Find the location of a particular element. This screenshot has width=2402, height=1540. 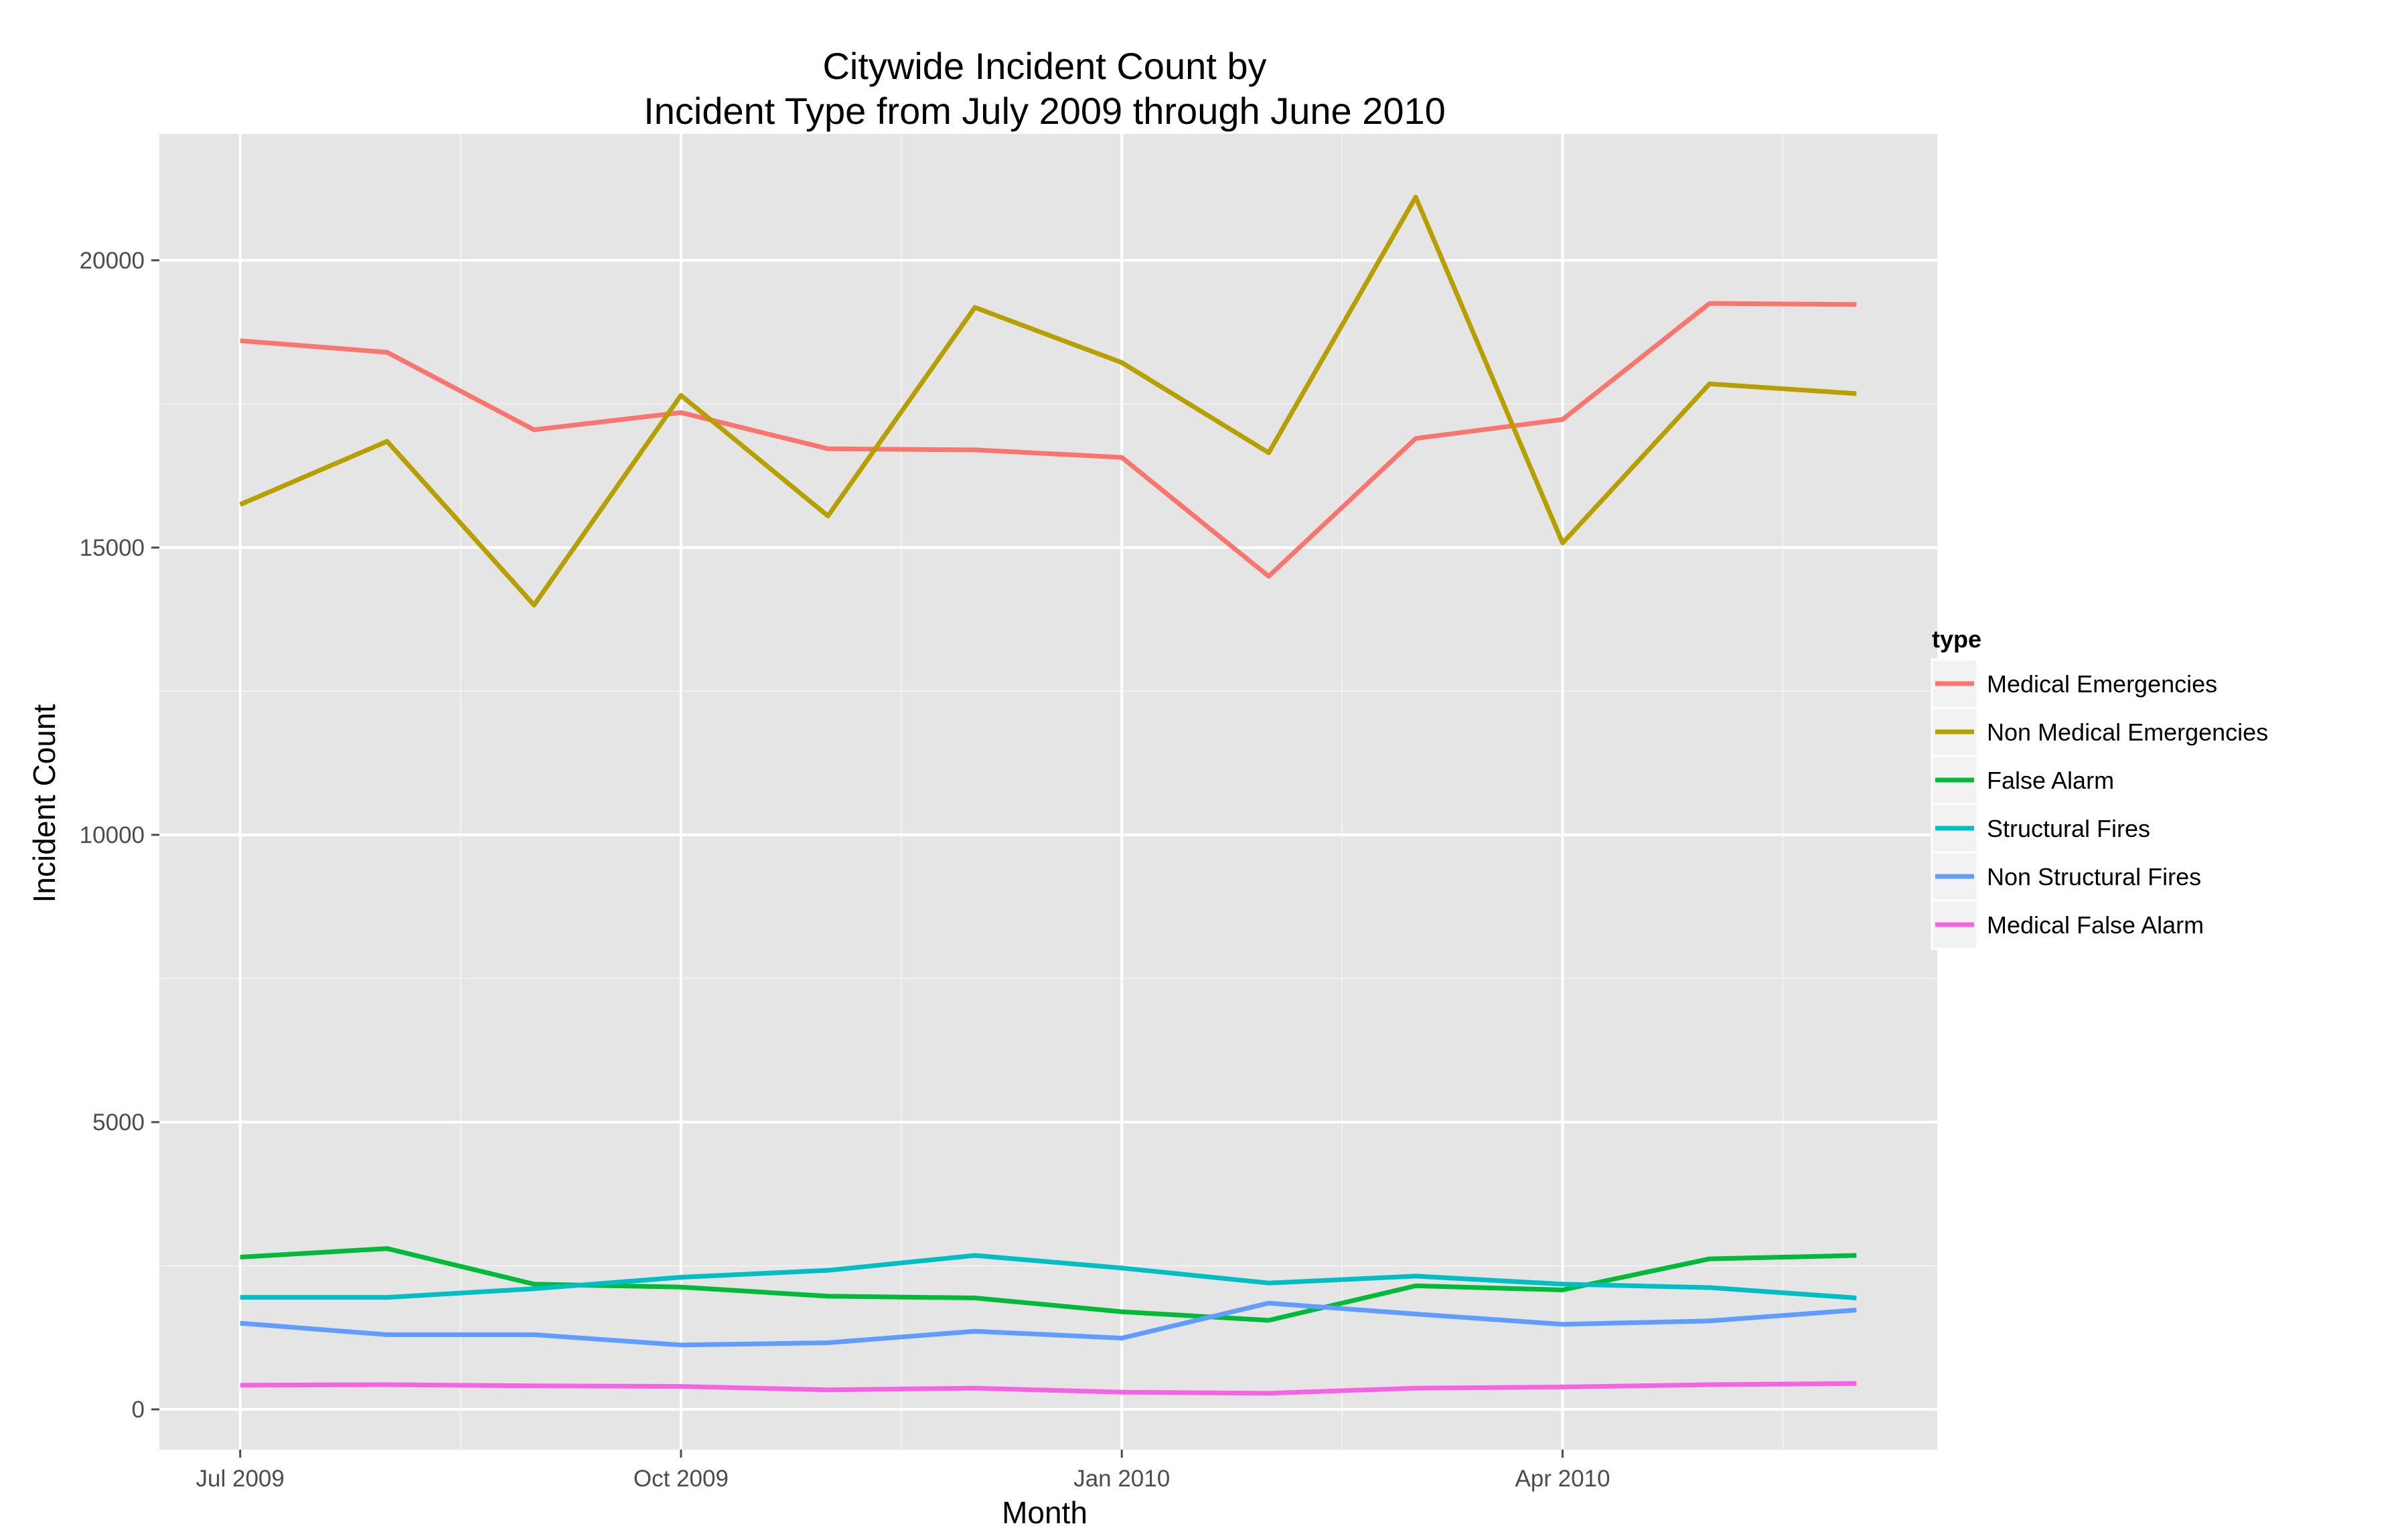

x-axis: Jul 2009 Oct 2009 Jan 2010 Apr 2010 is located at coordinates (903, 1471).